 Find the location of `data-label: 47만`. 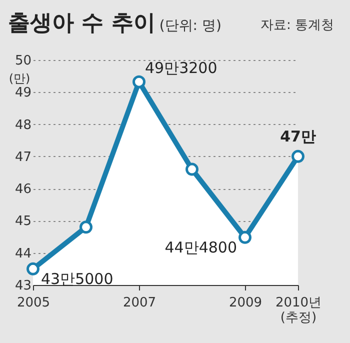

data-label: 47만 is located at coordinates (298, 136).